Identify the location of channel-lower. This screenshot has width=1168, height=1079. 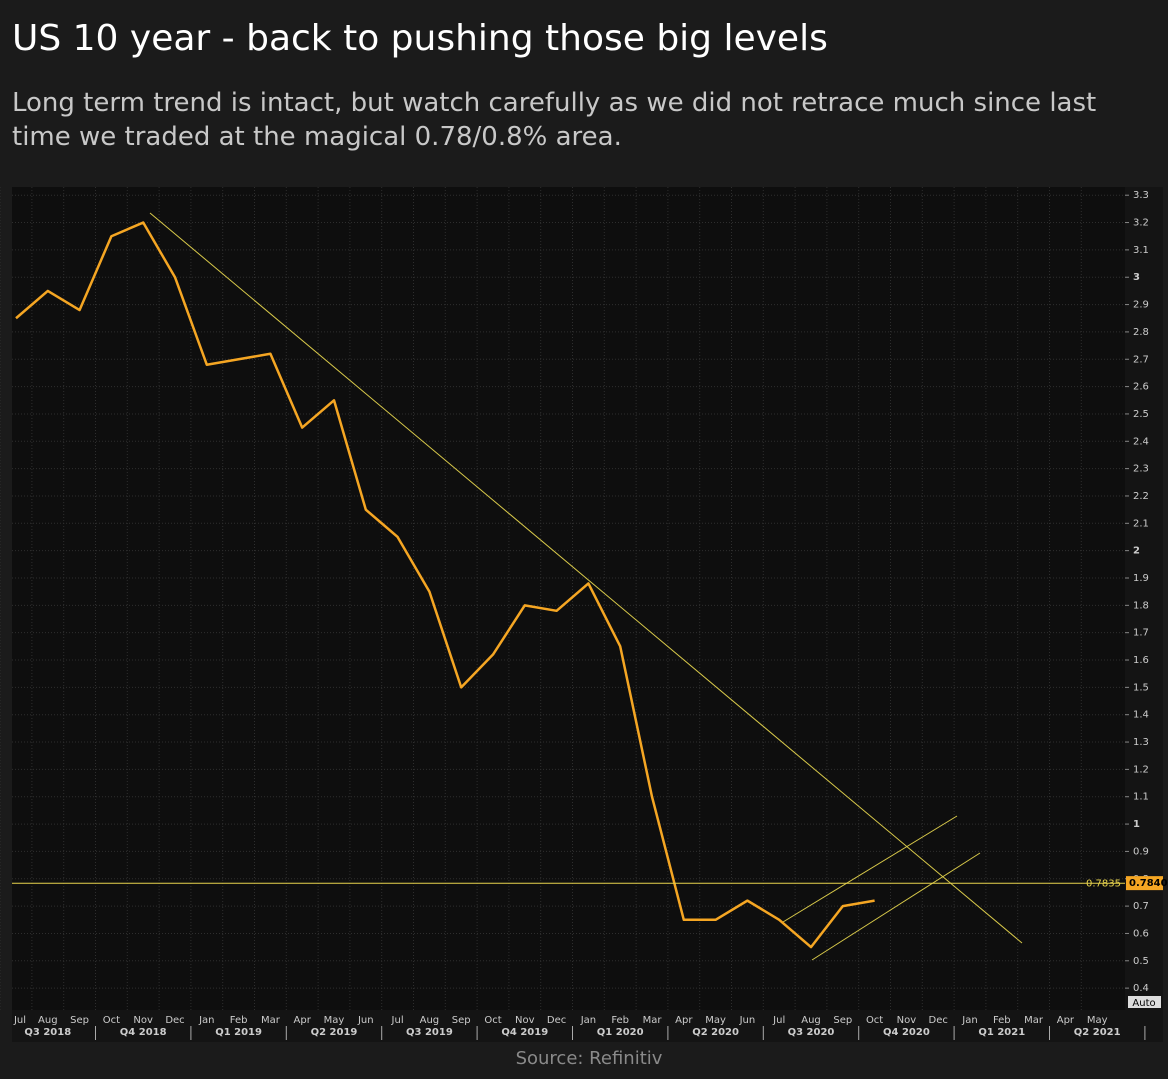
(896, 906).